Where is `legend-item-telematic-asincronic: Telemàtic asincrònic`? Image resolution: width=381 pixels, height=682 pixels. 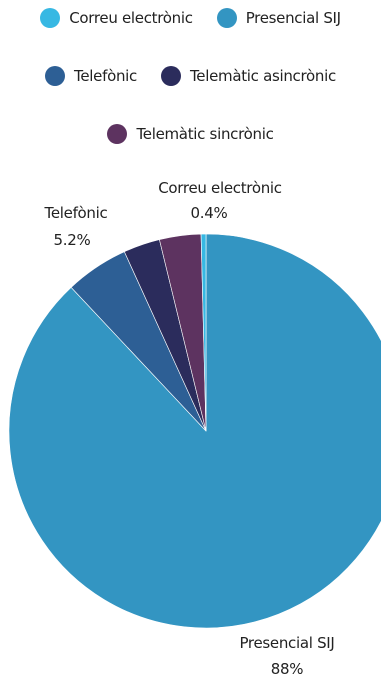 legend-item-telematic-asincronic: Telemàtic asincrònic is located at coordinates (248, 76).